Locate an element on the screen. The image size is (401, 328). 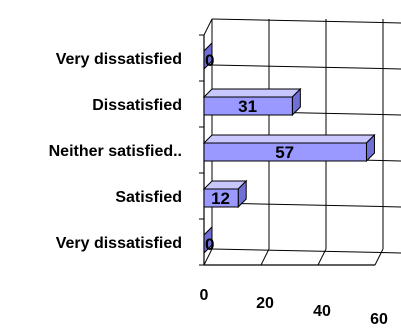
category-label: Neither satisfied.. is located at coordinates (115, 151).